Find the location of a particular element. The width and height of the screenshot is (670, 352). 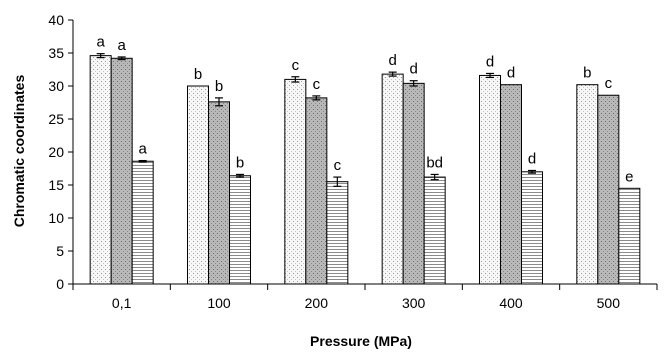

x-tick-label: 400 is located at coordinates (511, 303).